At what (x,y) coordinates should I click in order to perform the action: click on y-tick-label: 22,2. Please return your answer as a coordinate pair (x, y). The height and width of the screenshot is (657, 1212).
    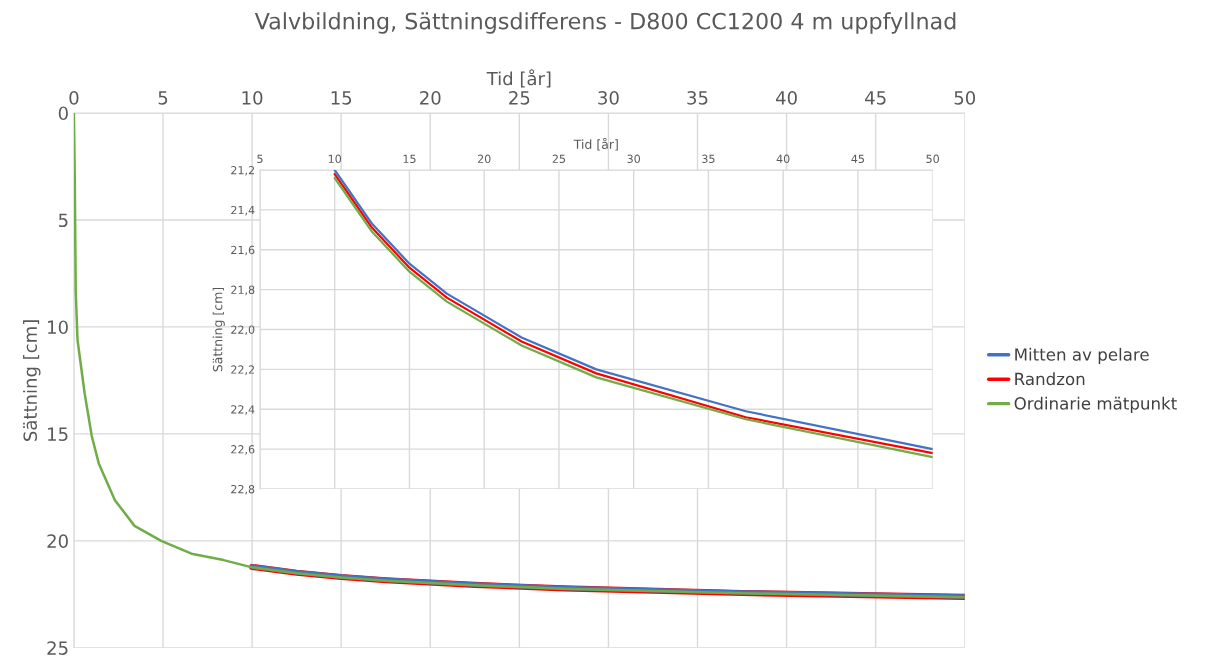
    Looking at the image, I should click on (242, 370).